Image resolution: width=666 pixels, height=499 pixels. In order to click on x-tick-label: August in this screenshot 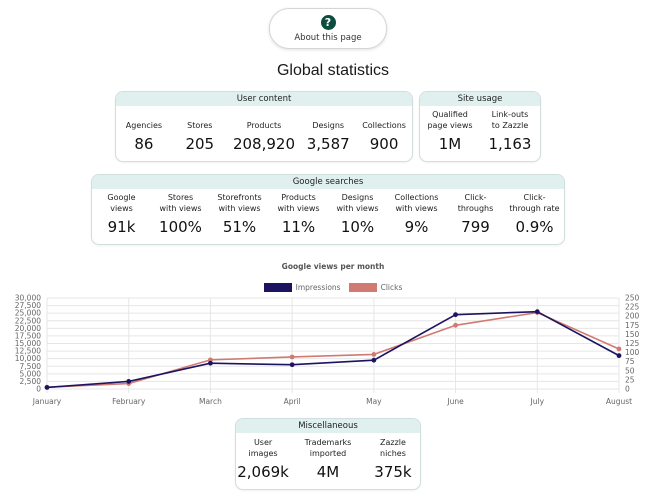, I will do `click(619, 401)`.